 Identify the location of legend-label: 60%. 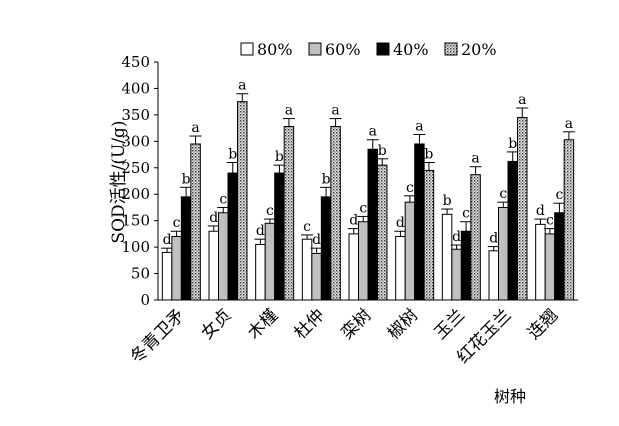
(343, 49).